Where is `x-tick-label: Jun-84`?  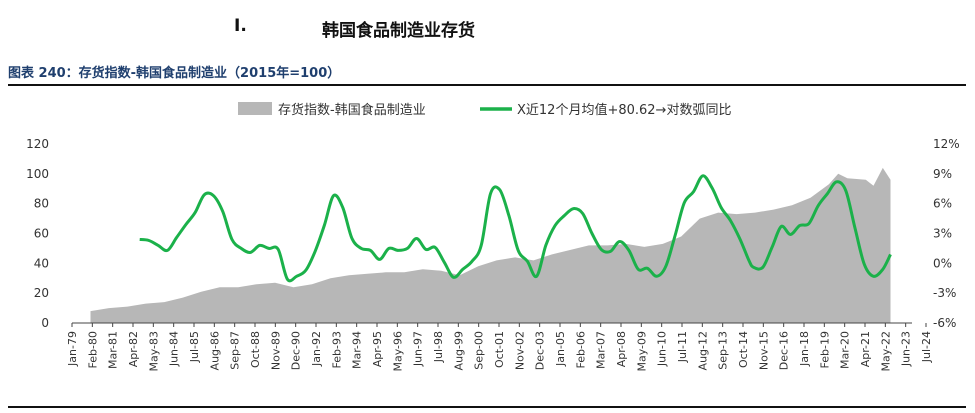 x-tick-label: Jun-84 is located at coordinates (174, 349).